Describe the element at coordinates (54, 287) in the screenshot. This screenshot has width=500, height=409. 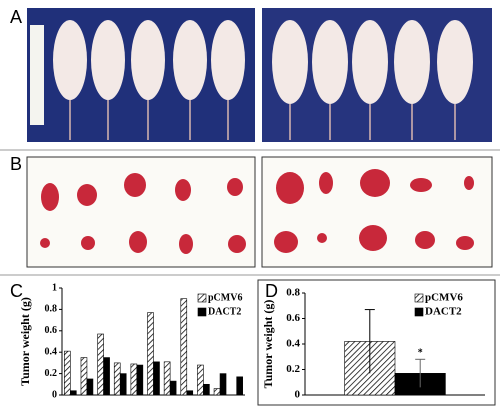
I see `y-tick-label: 1` at that location.